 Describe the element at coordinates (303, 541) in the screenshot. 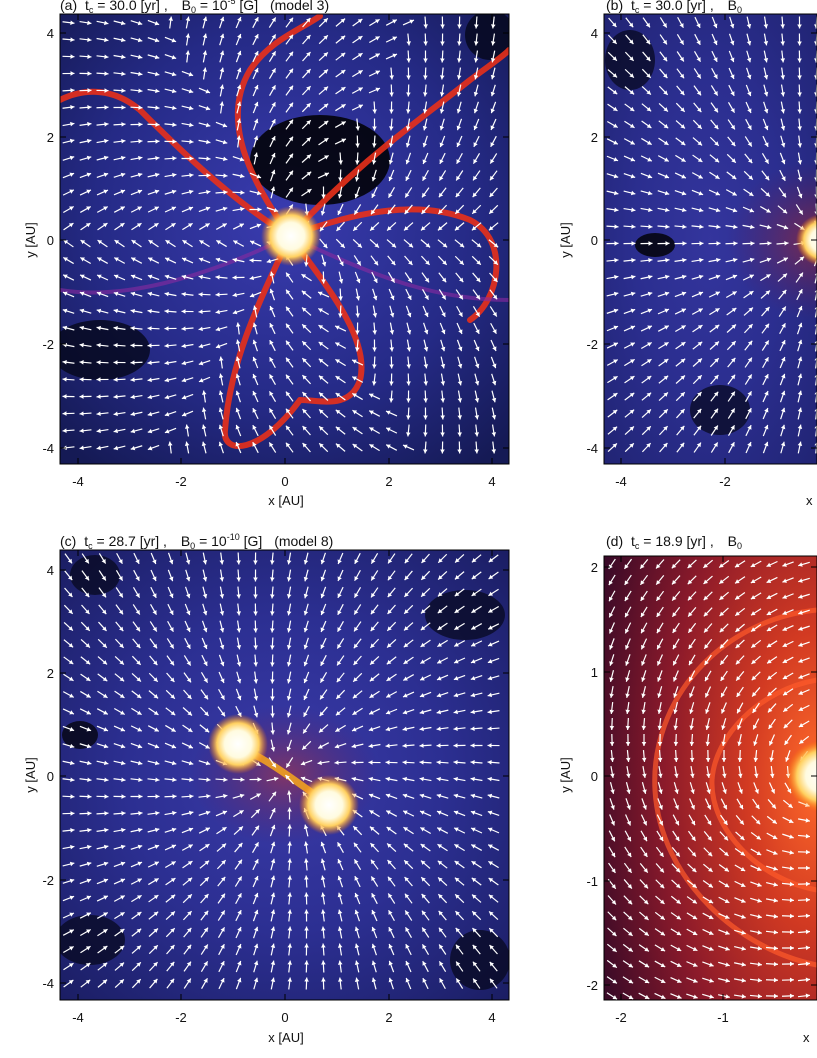

I see `panel-c-model: (model 8)` at that location.